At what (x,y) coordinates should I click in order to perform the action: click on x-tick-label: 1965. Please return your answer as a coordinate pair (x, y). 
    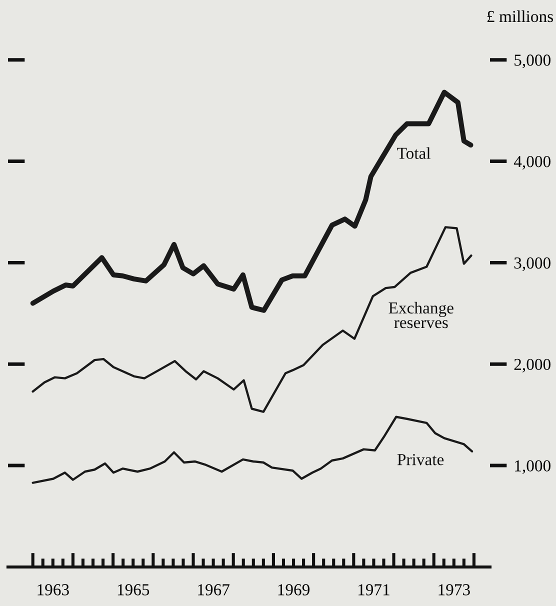
    Looking at the image, I should click on (134, 590).